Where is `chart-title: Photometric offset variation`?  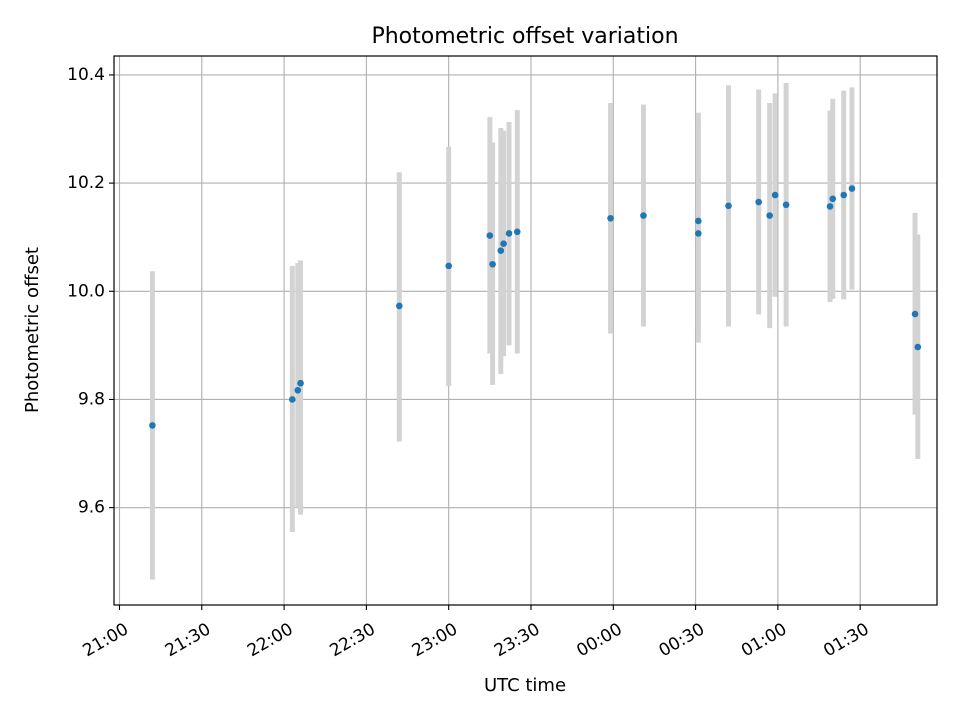 chart-title: Photometric offset variation is located at coordinates (524, 36).